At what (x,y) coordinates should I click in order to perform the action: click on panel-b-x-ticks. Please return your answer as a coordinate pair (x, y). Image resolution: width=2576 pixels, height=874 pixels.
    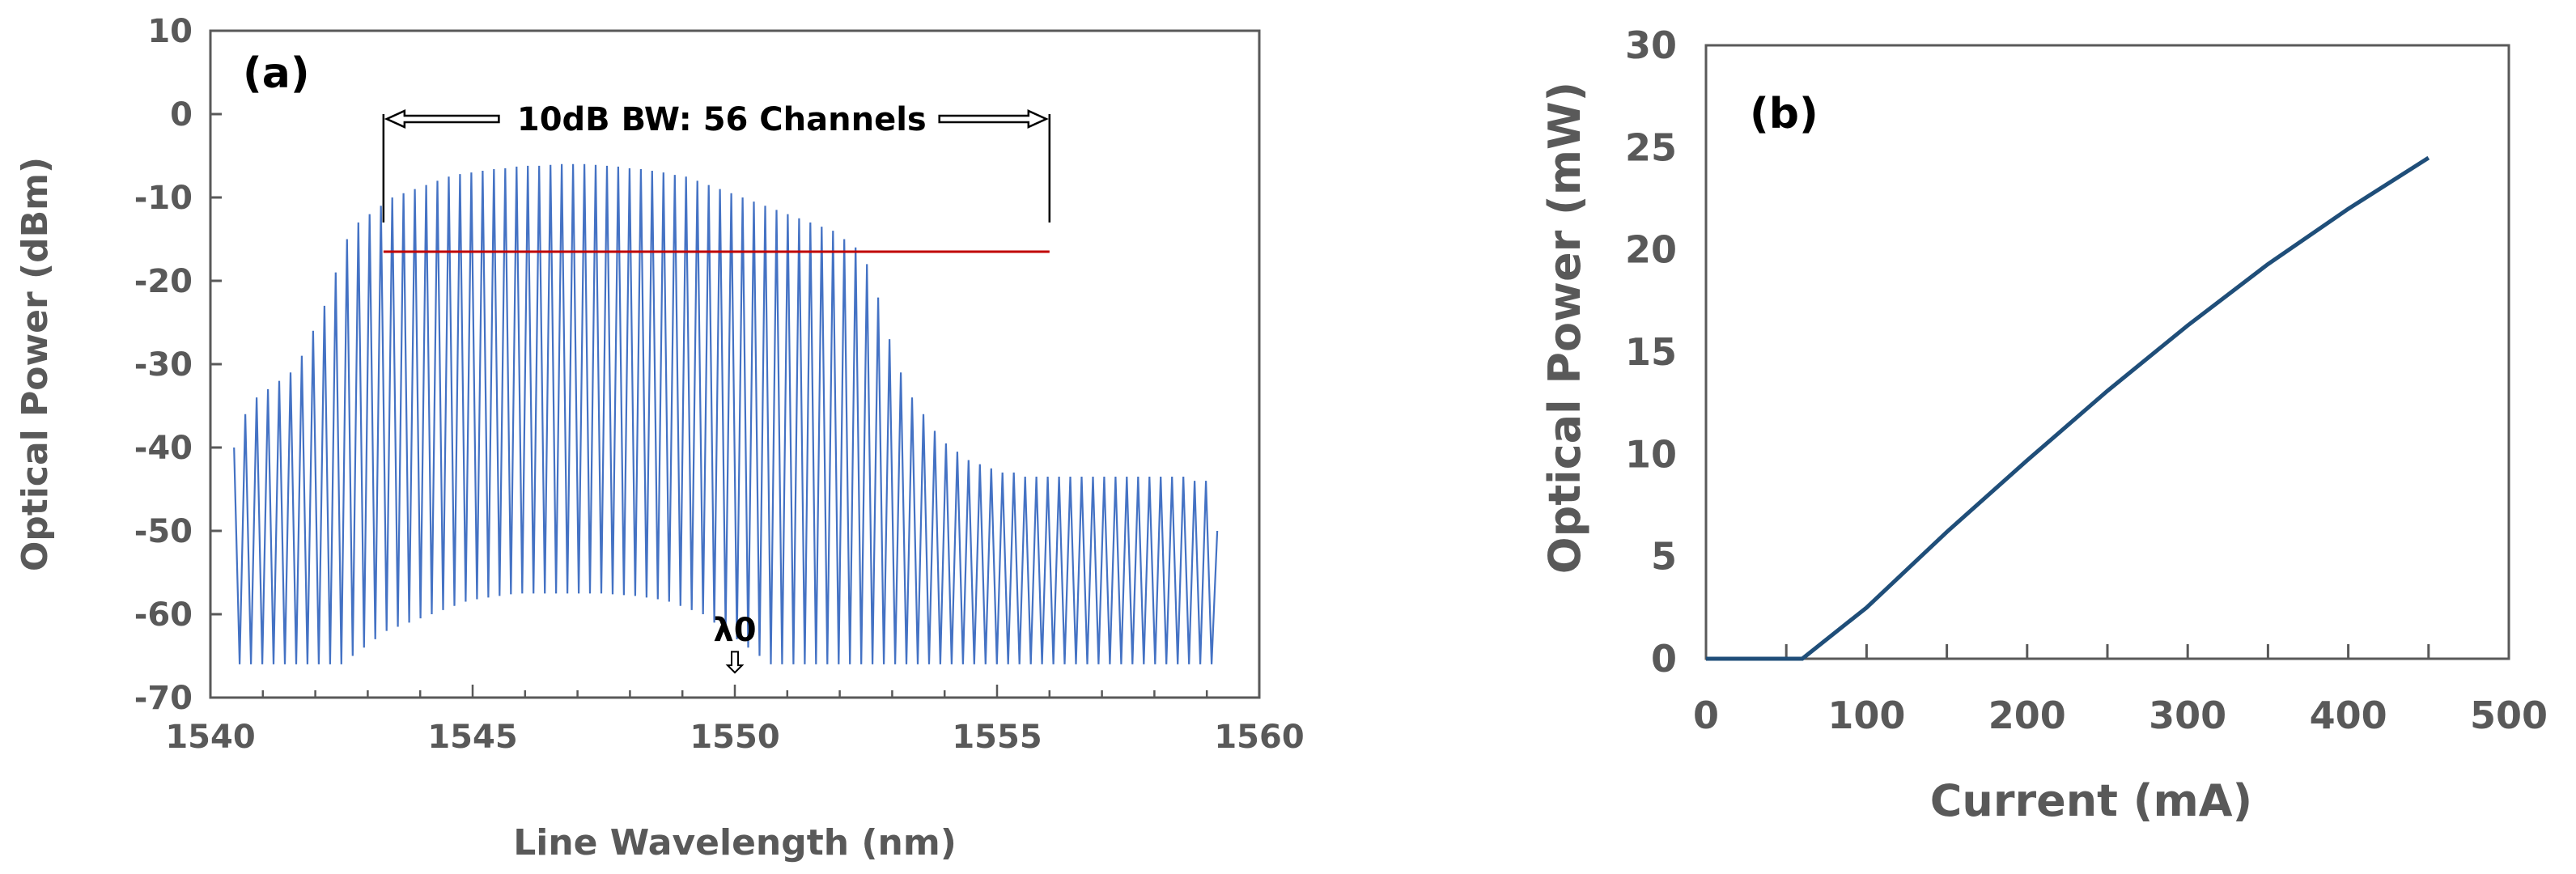
    Looking at the image, I should click on (2107, 651).